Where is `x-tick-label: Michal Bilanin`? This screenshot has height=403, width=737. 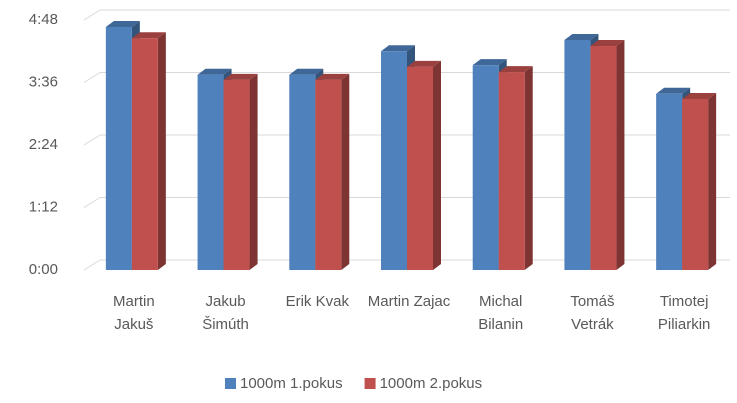
x-tick-label: Michal Bilanin is located at coordinates (501, 313).